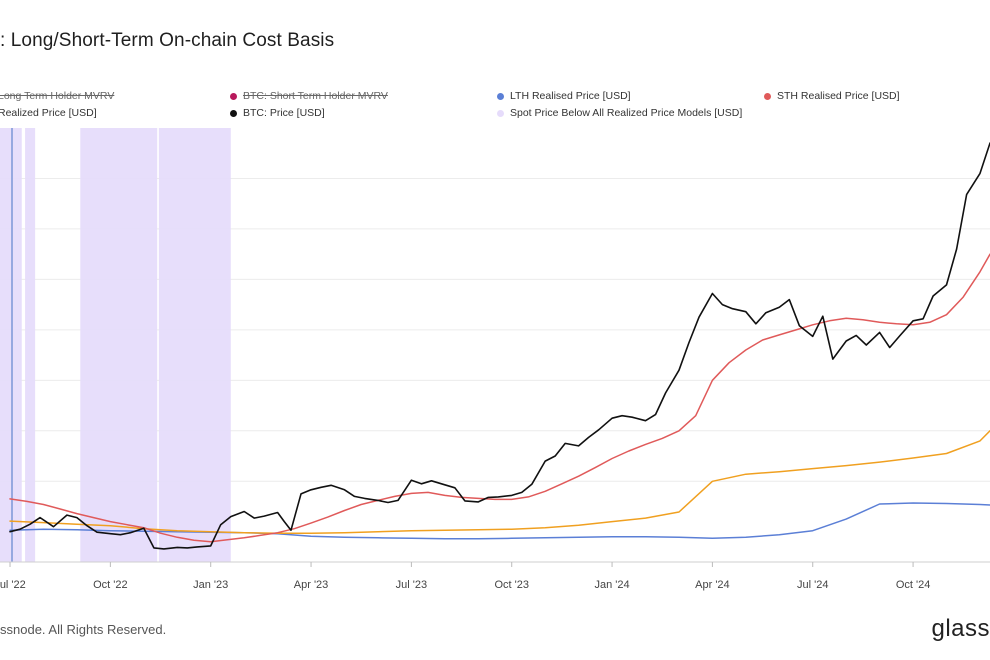 This screenshot has height=660, width=990. I want to click on x-tick-label: Jan '23, so click(210, 585).